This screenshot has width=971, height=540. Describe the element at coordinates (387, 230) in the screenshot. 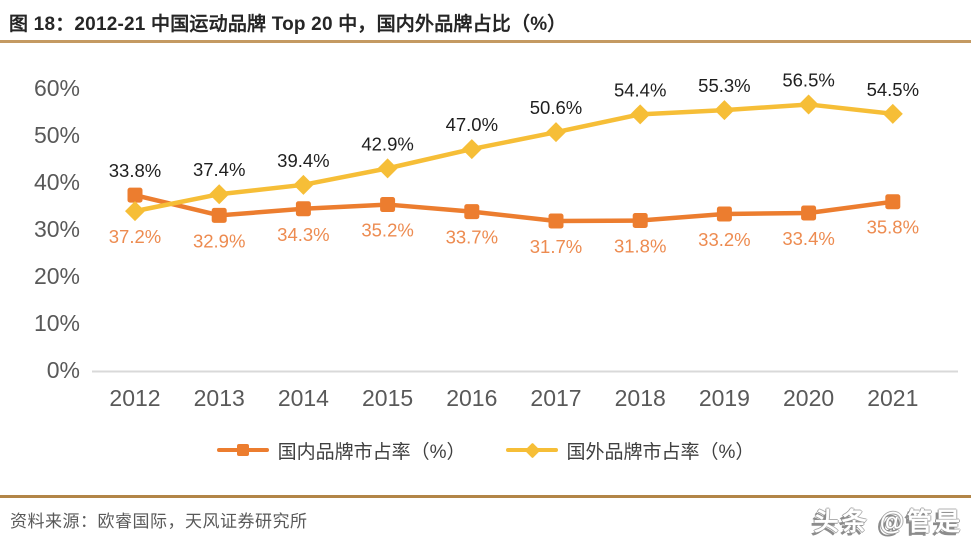

I see `data-label: 35.2%` at that location.